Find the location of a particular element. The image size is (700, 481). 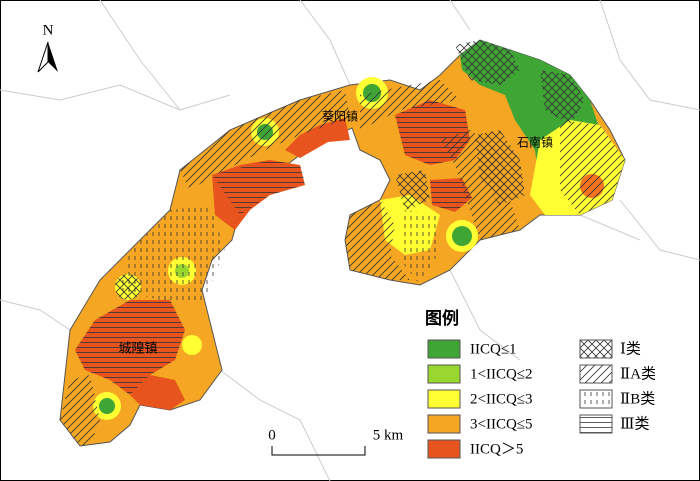

legend-label: ⅡB类 is located at coordinates (637, 398).